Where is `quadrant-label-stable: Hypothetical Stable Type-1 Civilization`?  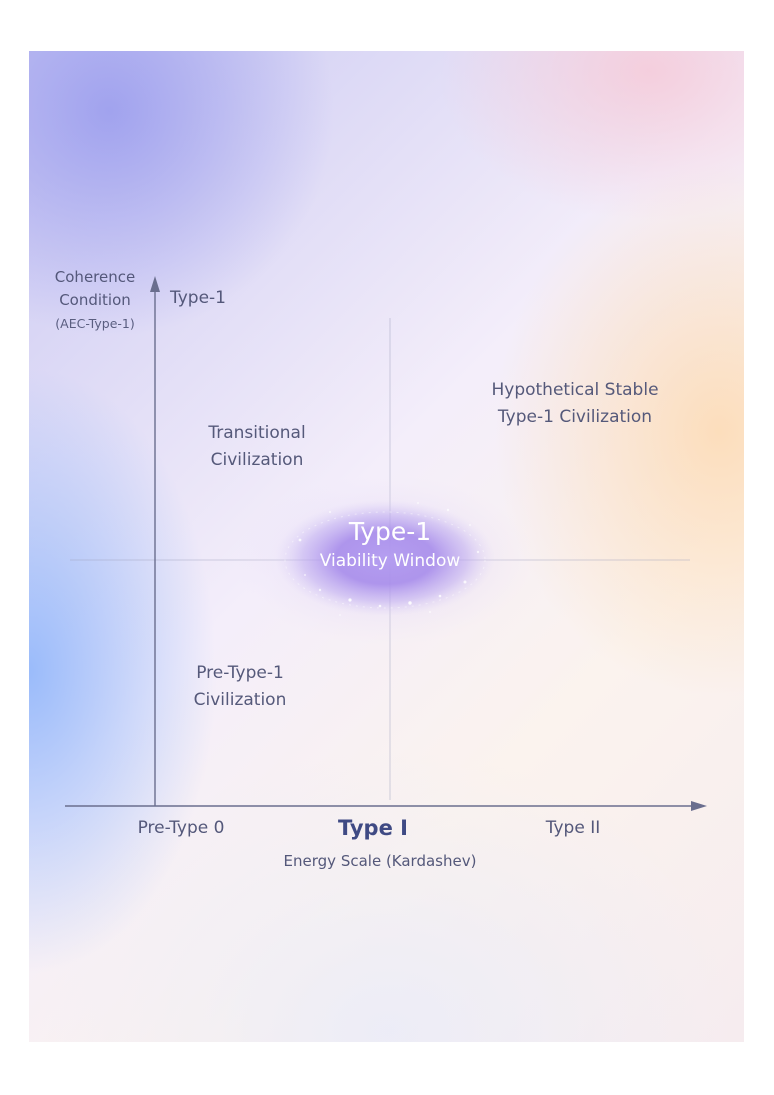 quadrant-label-stable: Hypothetical Stable Type-1 Civilization is located at coordinates (575, 404).